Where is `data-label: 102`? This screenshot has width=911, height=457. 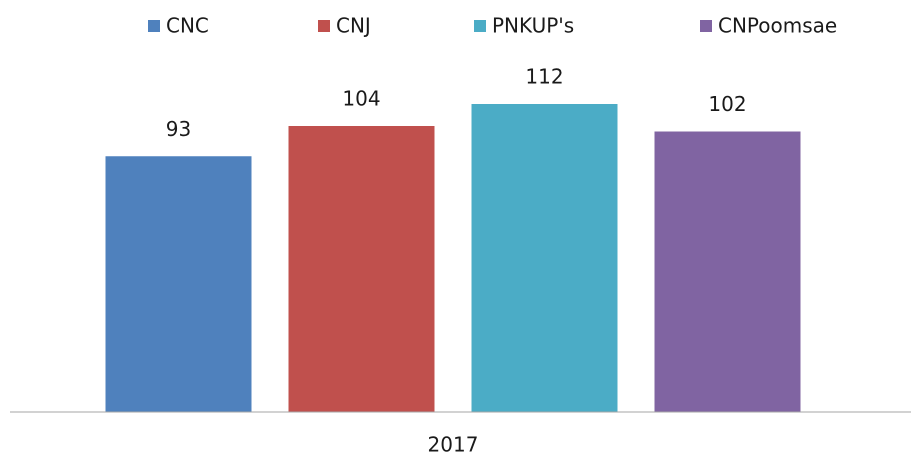 data-label: 102 is located at coordinates (727, 104).